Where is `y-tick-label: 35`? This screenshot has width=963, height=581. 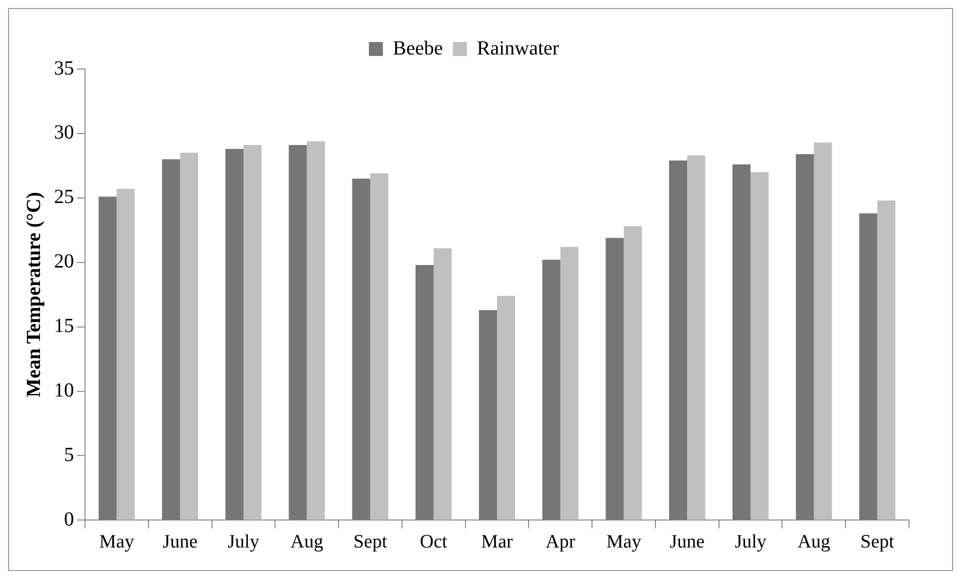 y-tick-label: 35 is located at coordinates (64, 68).